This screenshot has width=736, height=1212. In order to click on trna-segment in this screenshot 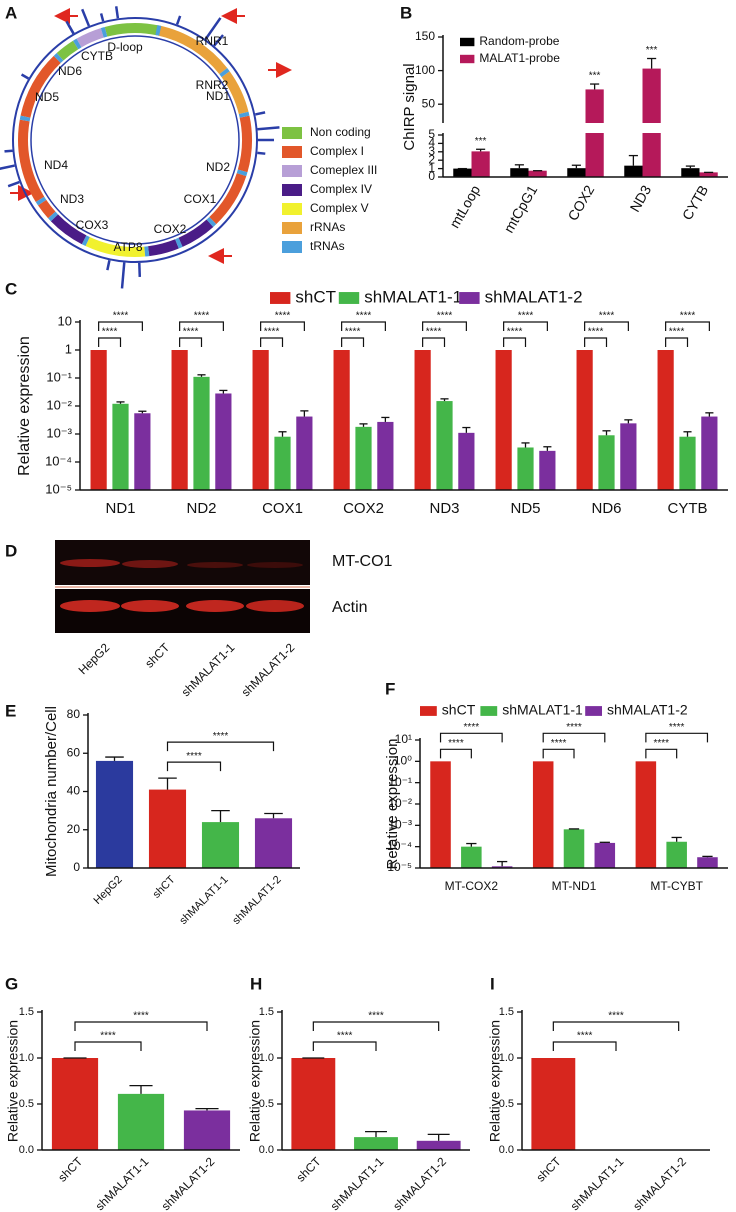, I will do `click(41, 201)`.